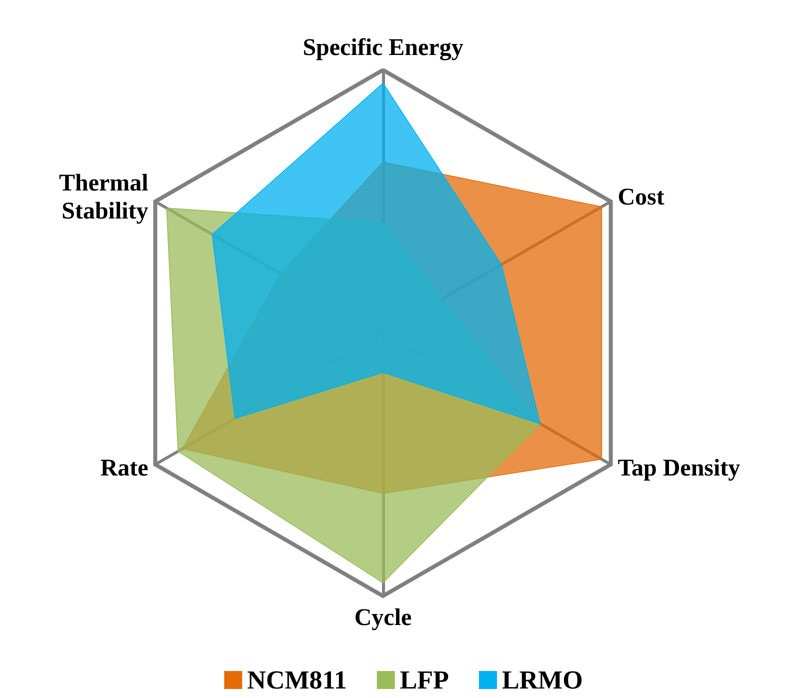 Image resolution: width=807 pixels, height=698 pixels. Describe the element at coordinates (679, 469) in the screenshot. I see `spoke-label: Tap Density` at that location.